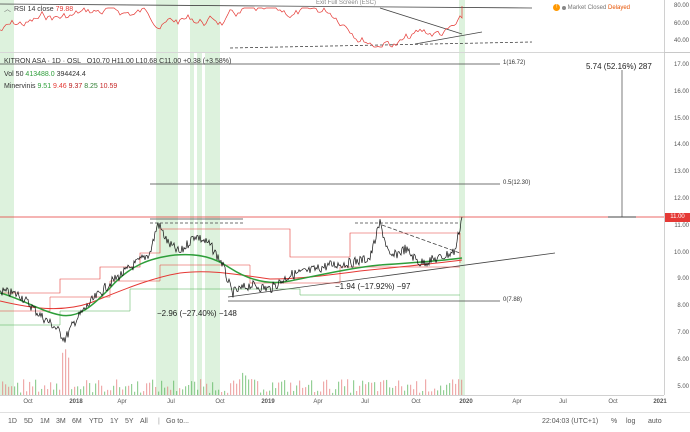  What do you see at coordinates (631, 421) in the screenshot?
I see `log-toggle: log` at bounding box center [631, 421].